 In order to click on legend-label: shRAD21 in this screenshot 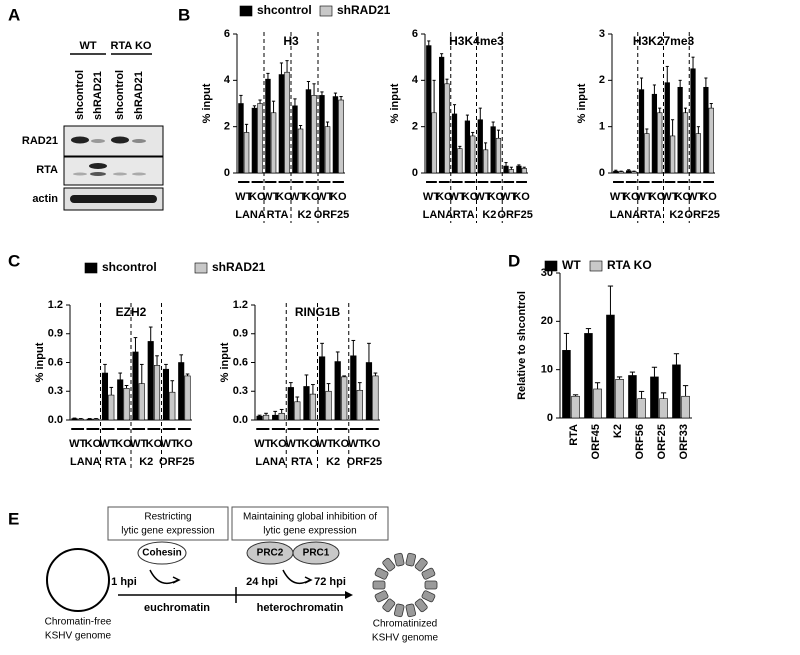, I will do `click(239, 267)`.